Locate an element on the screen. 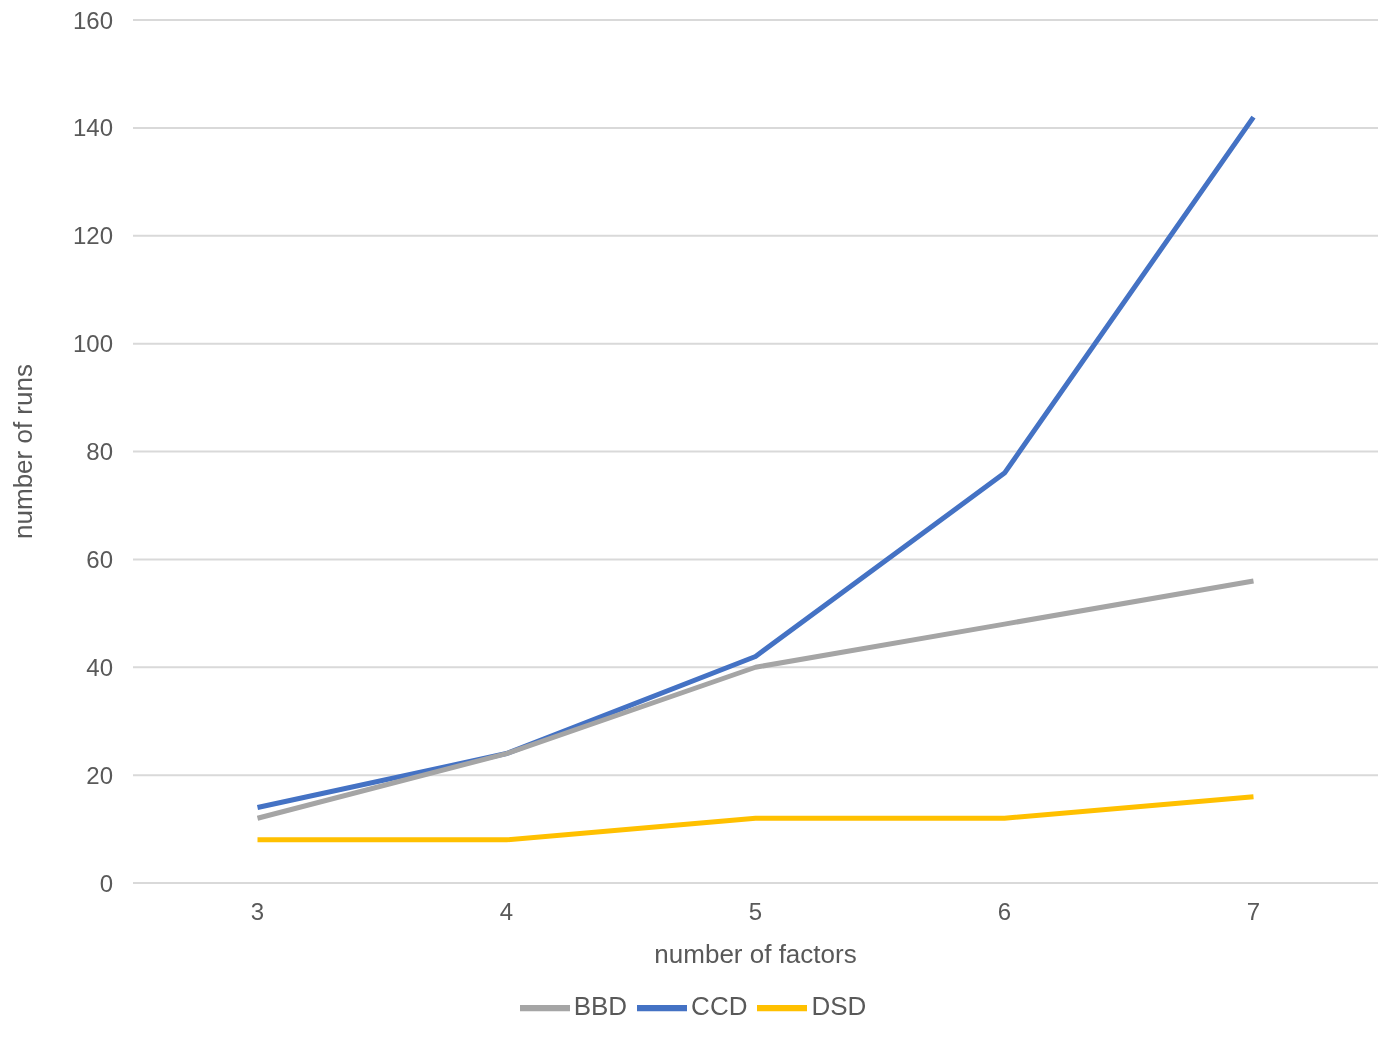 This screenshot has width=1388, height=1051. y-tick-label: 60 is located at coordinates (99, 559).